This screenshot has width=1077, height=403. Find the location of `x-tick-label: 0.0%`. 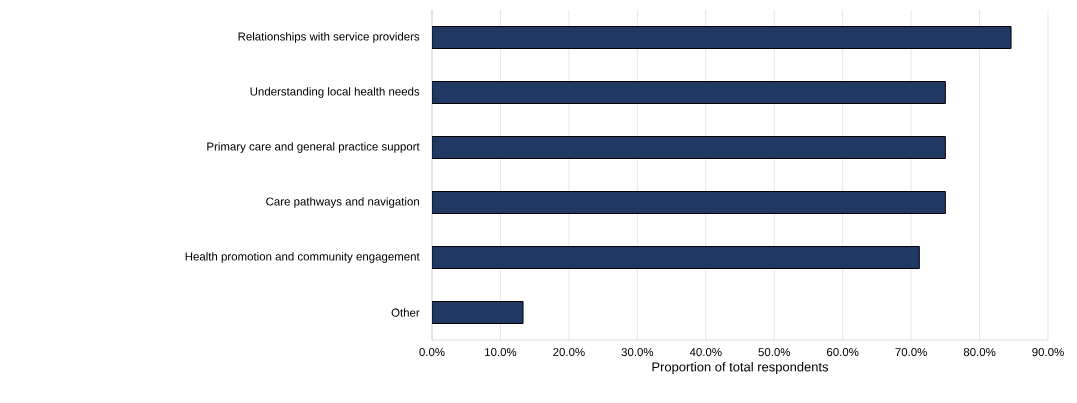

x-tick-label: 0.0% is located at coordinates (432, 352).